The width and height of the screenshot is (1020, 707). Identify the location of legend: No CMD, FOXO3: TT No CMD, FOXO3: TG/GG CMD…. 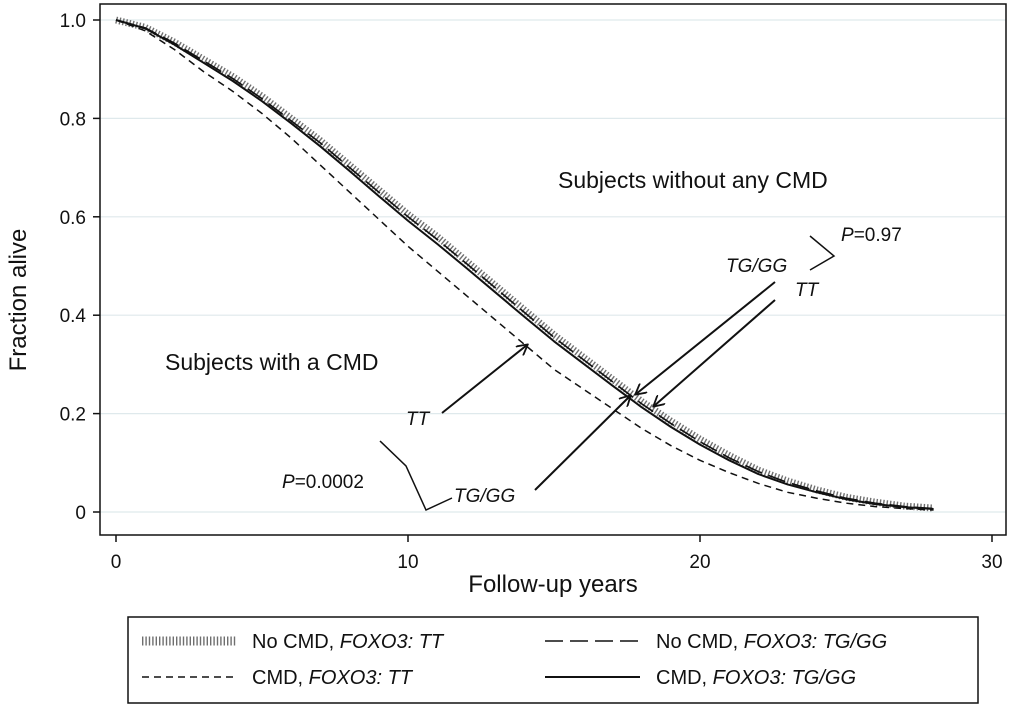
(553, 660).